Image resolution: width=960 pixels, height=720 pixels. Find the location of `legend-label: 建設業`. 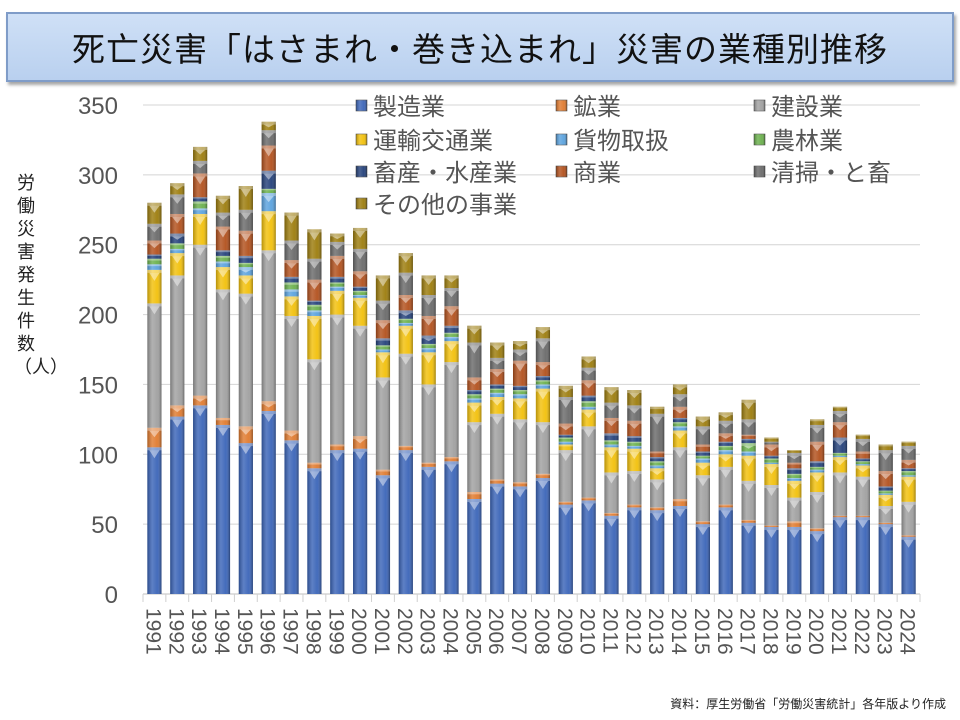

legend-label: 建設業 is located at coordinates (807, 107).